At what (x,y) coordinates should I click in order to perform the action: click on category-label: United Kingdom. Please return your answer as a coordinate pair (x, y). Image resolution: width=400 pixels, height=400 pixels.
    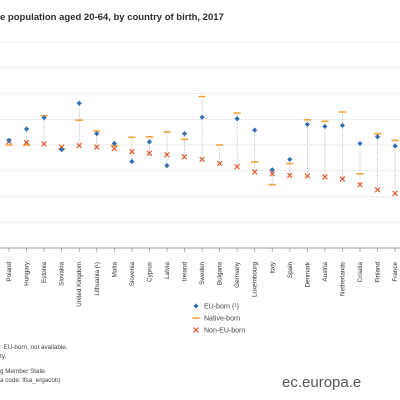
    Looking at the image, I should click on (79, 284).